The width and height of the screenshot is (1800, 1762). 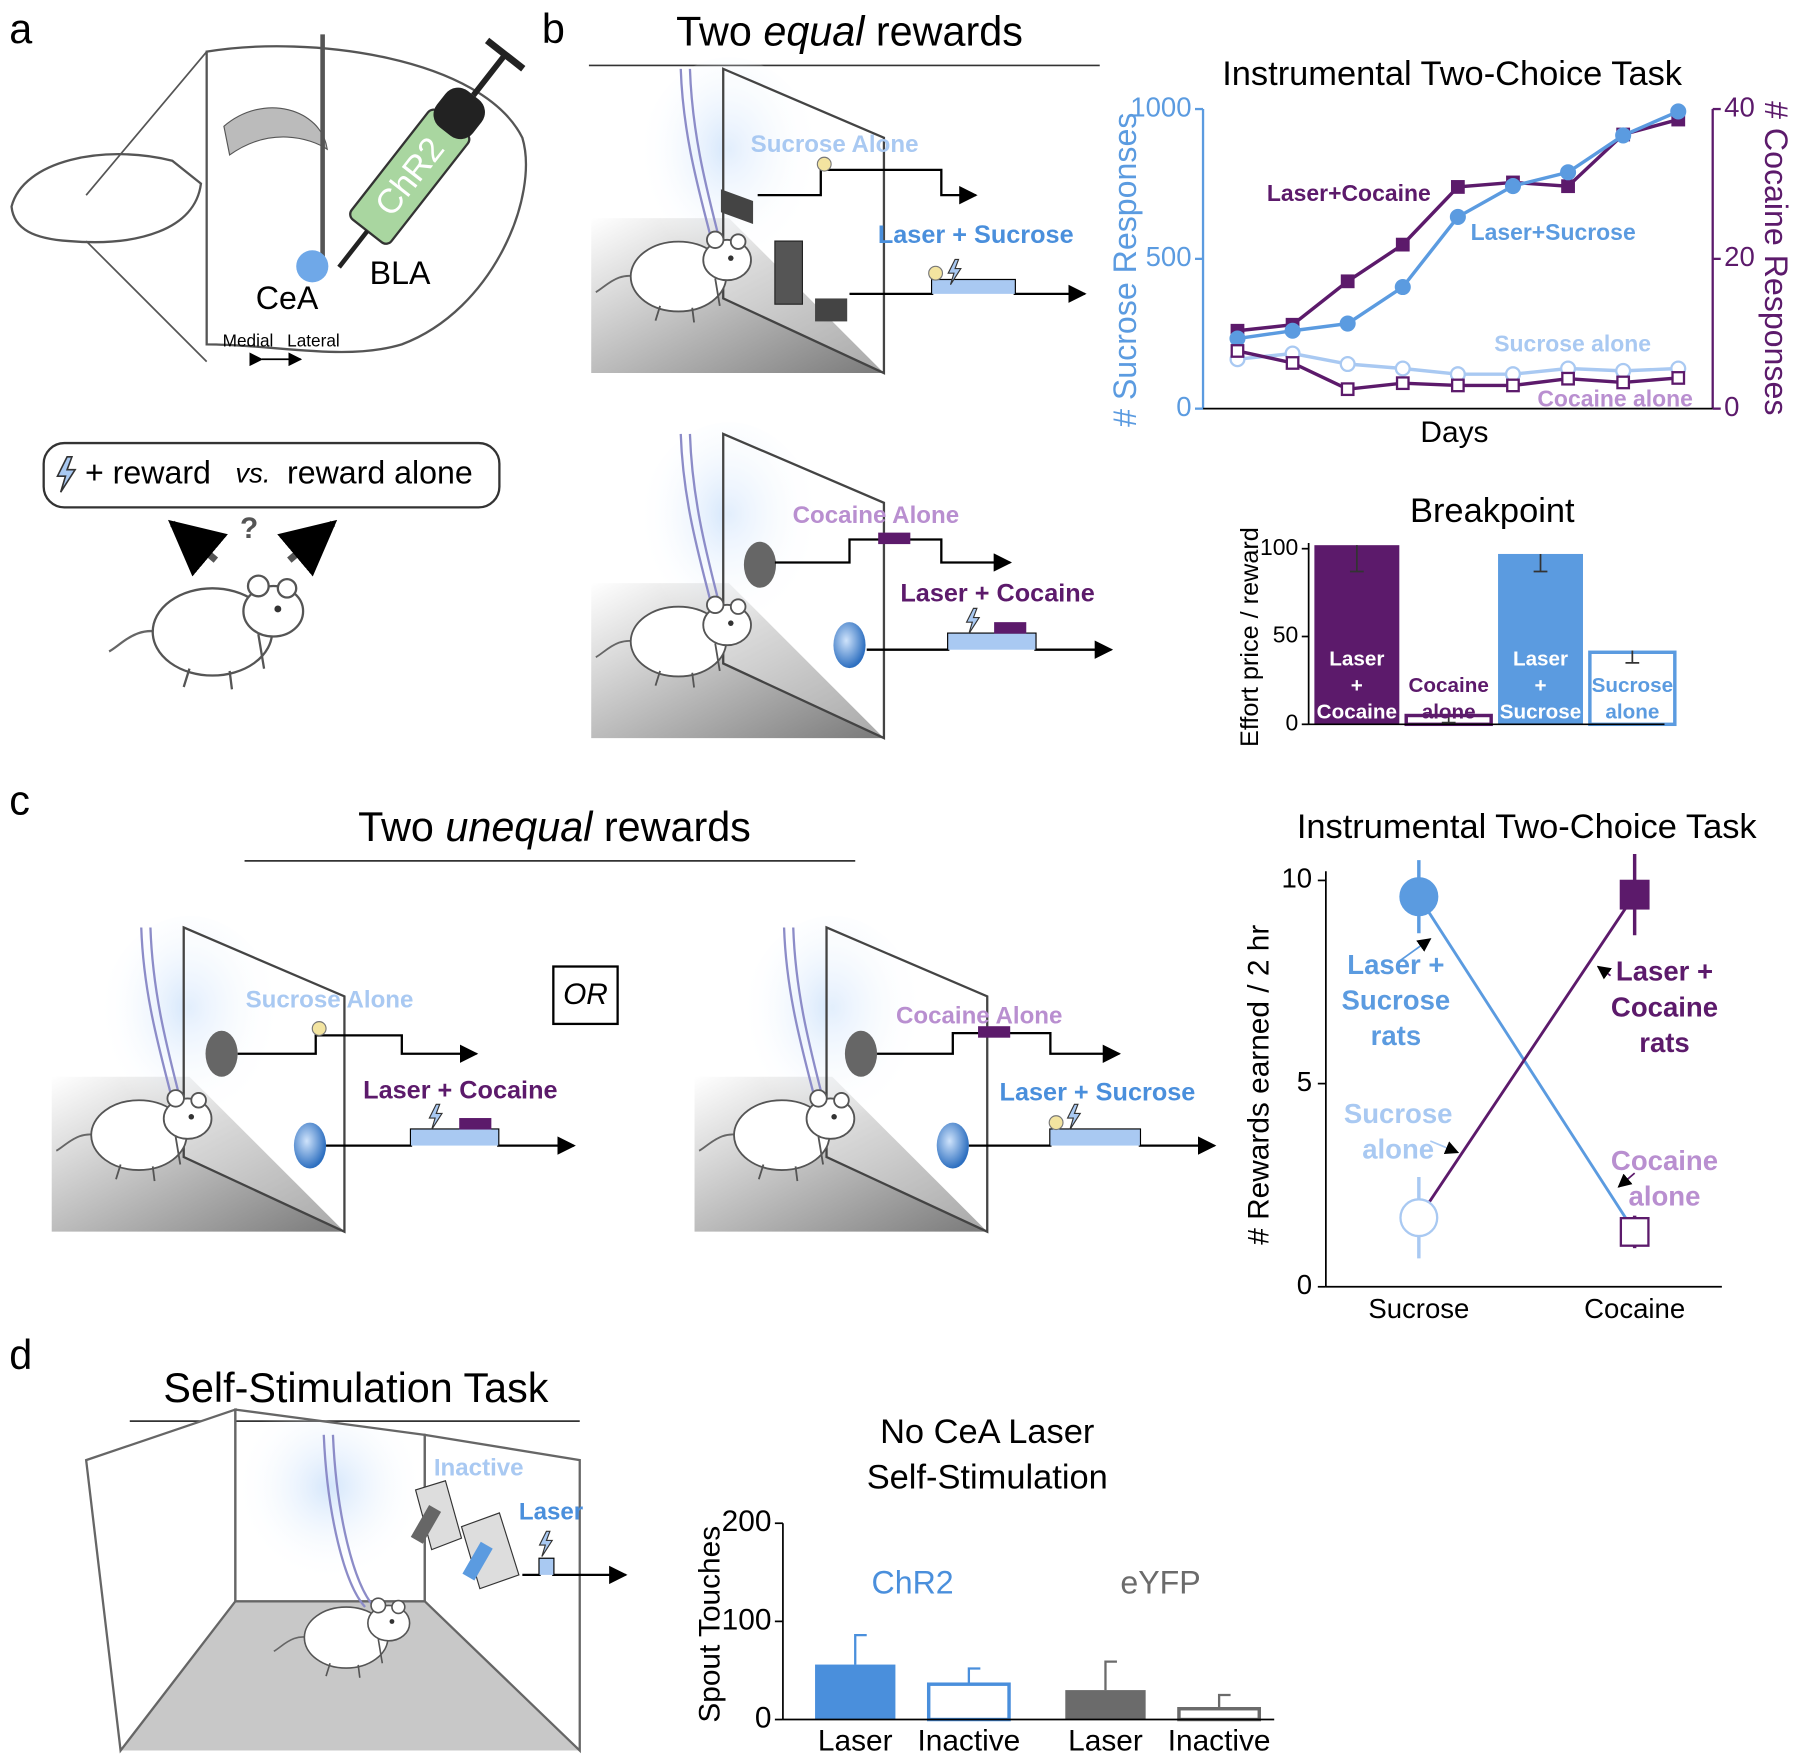 What do you see at coordinates (249, 528) in the screenshot?
I see `question-mark: ?` at bounding box center [249, 528].